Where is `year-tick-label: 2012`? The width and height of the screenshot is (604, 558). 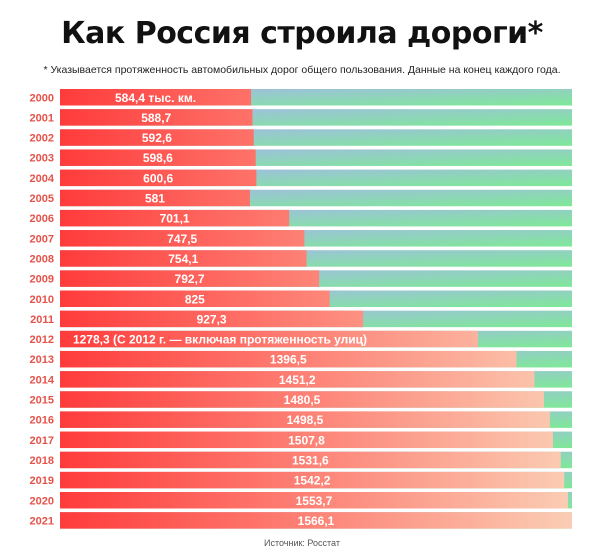 year-tick-label: 2012 is located at coordinates (42, 340).